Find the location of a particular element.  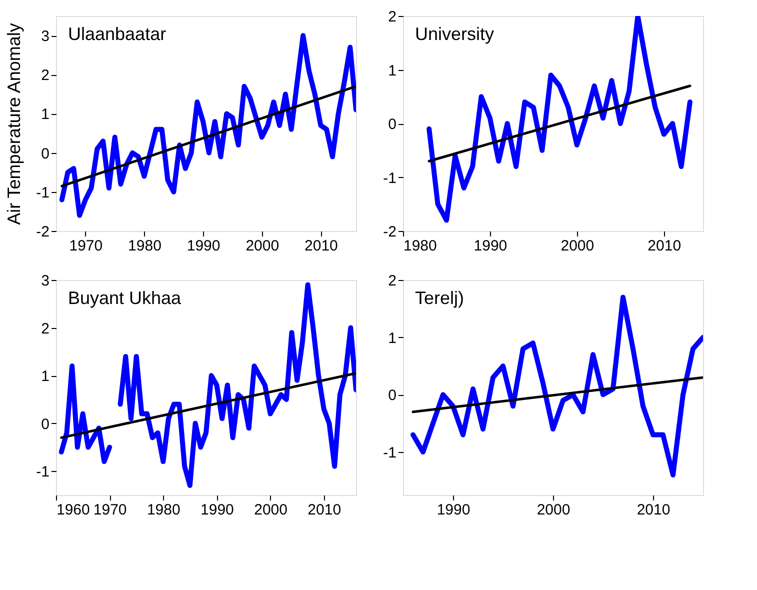

y-axis-title: Air Temperature Anomaly is located at coordinates (14, 124).